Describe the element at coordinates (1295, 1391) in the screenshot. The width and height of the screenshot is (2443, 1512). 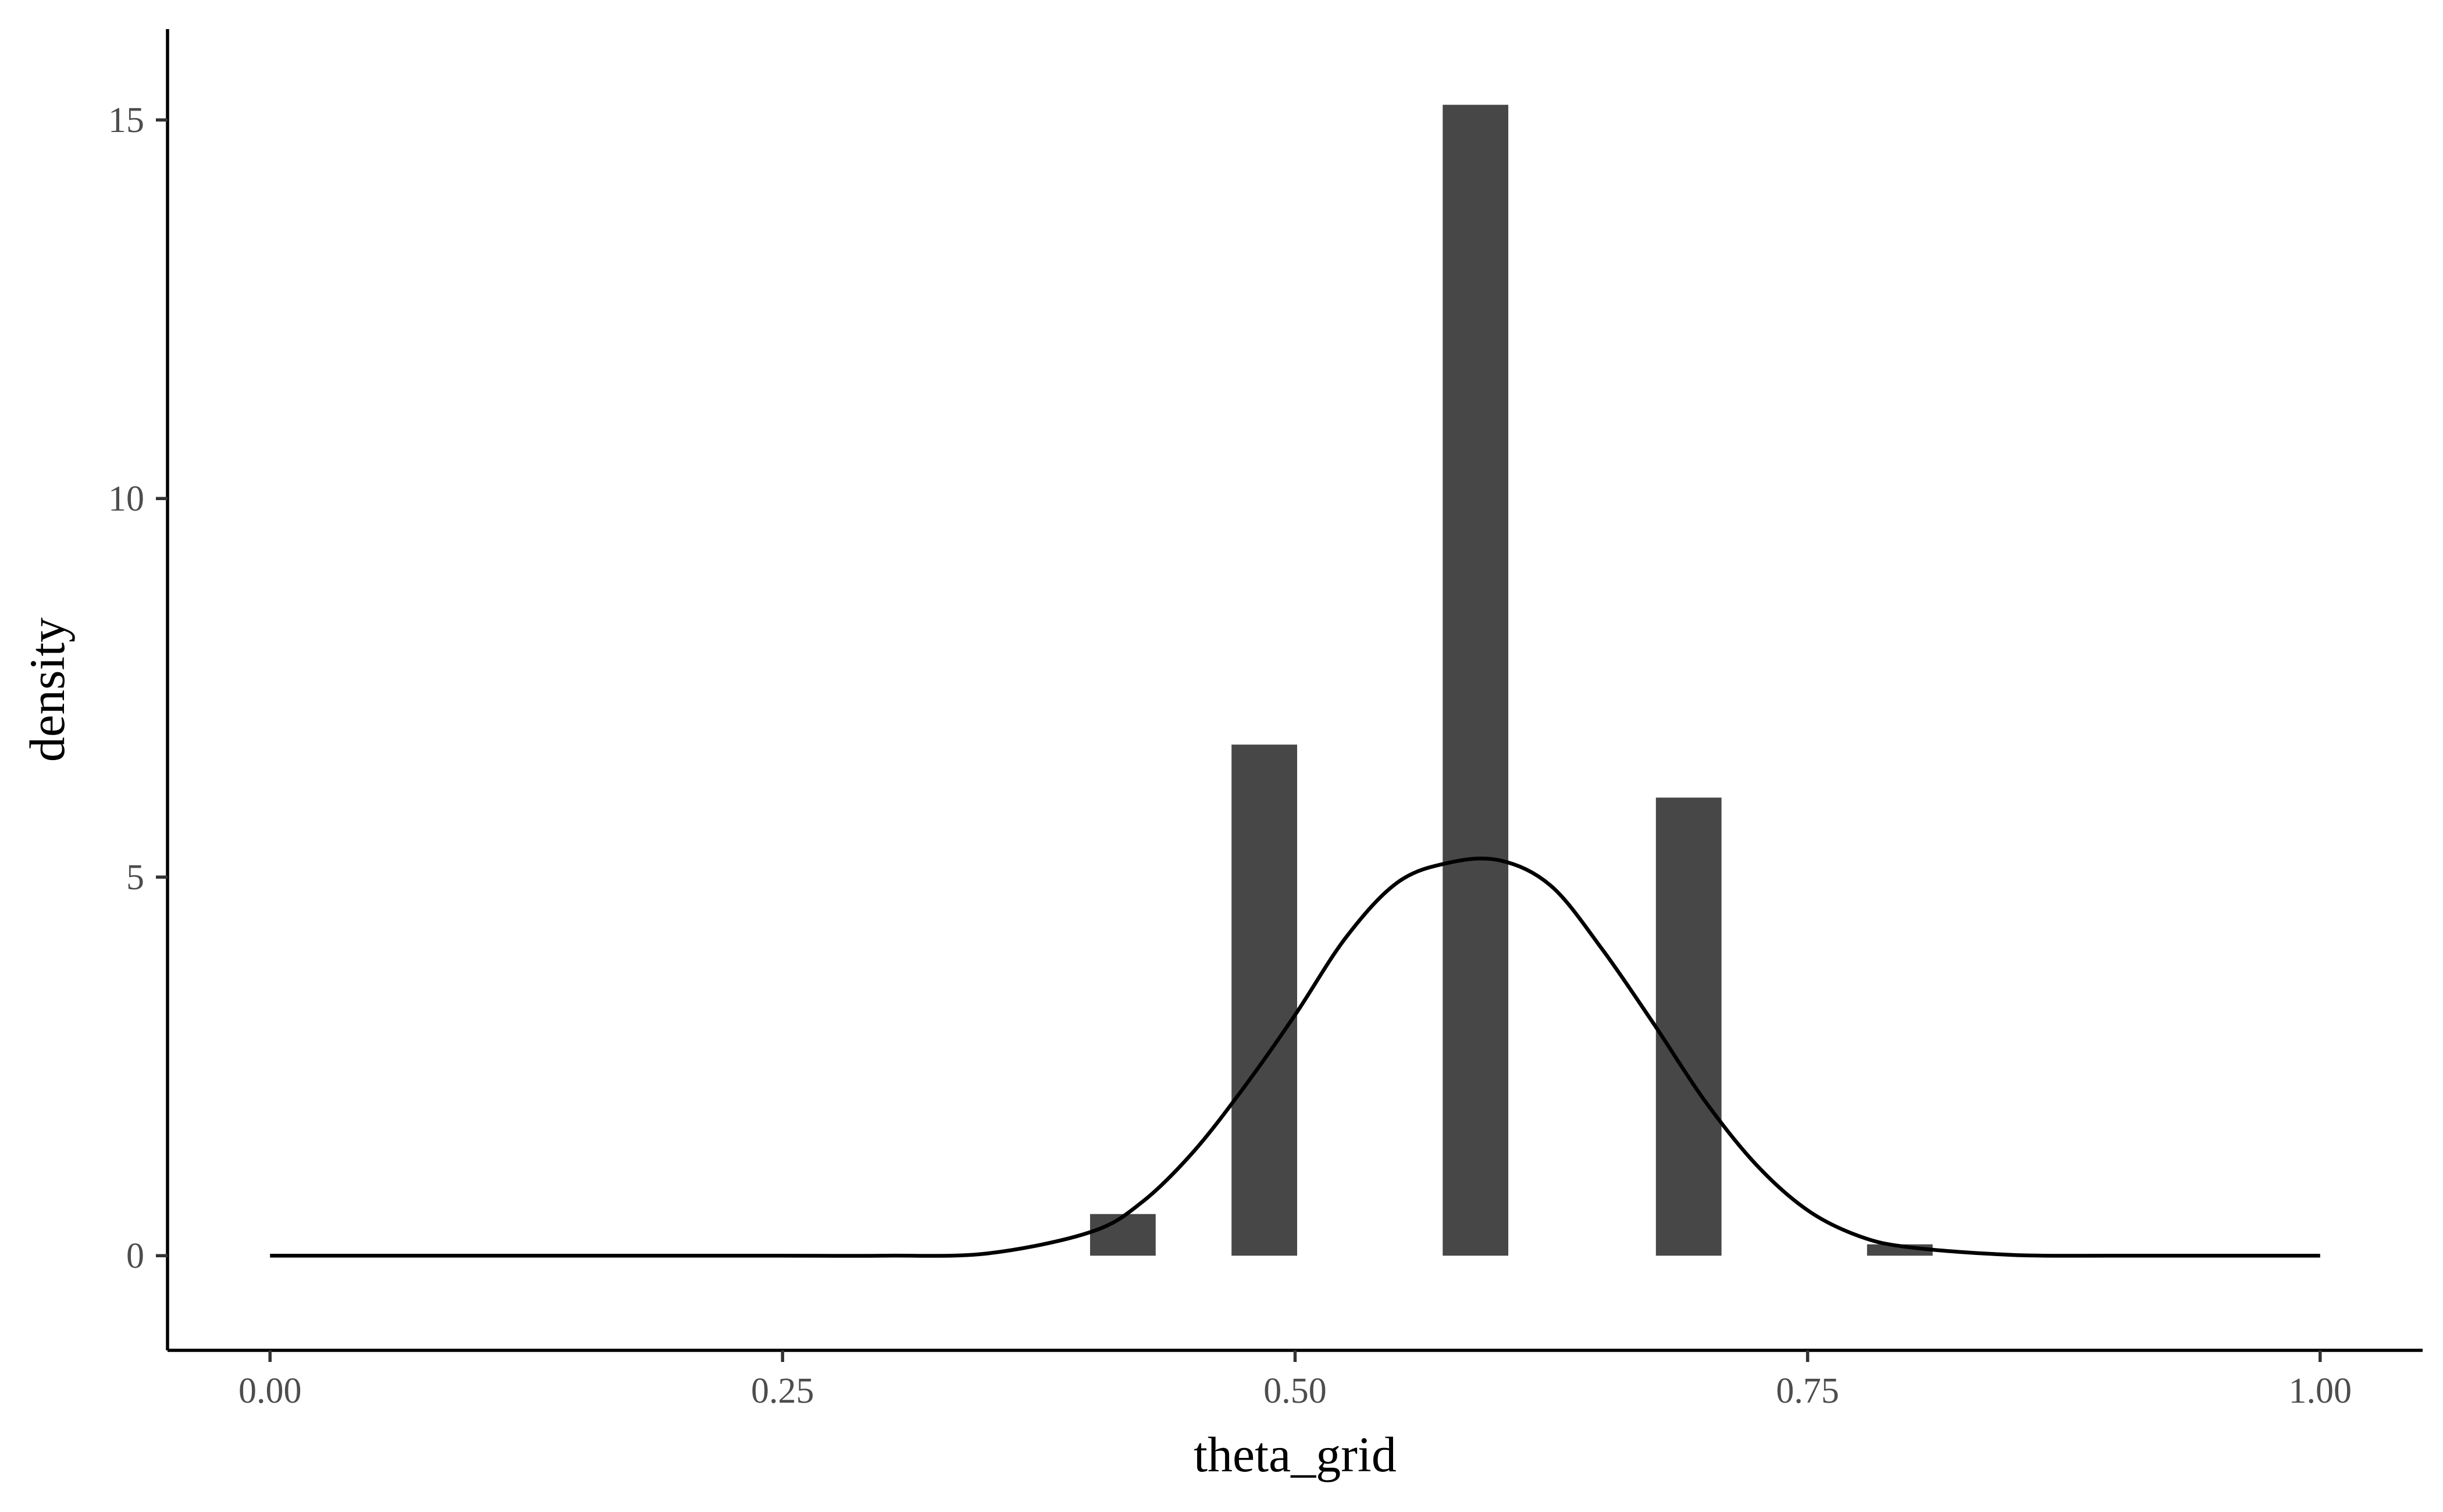
I see `x-tick-label-3: 0.50` at that location.